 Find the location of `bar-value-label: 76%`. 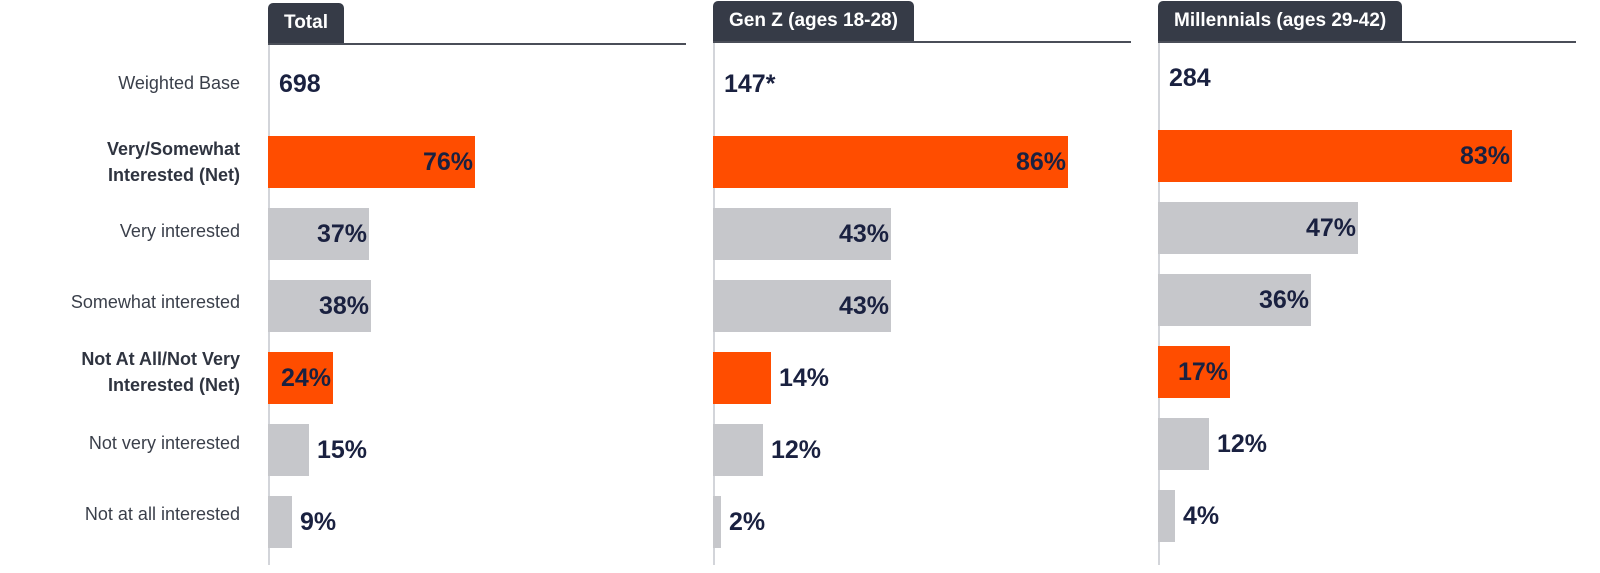

bar-value-label: 76% is located at coordinates (448, 162).